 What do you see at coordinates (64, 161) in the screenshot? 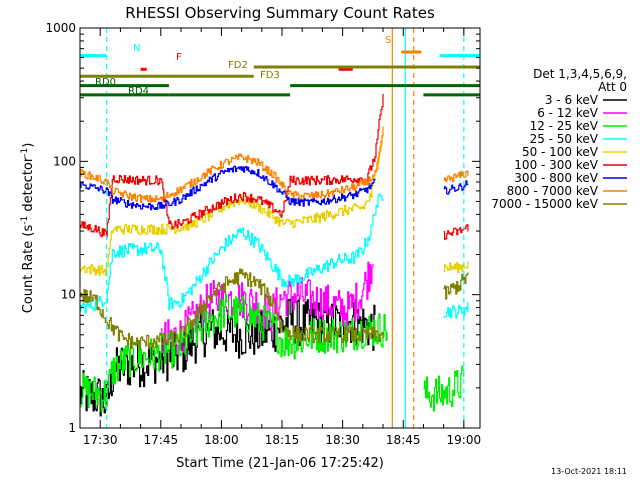
I see `y-tick-label: 100` at bounding box center [64, 161].